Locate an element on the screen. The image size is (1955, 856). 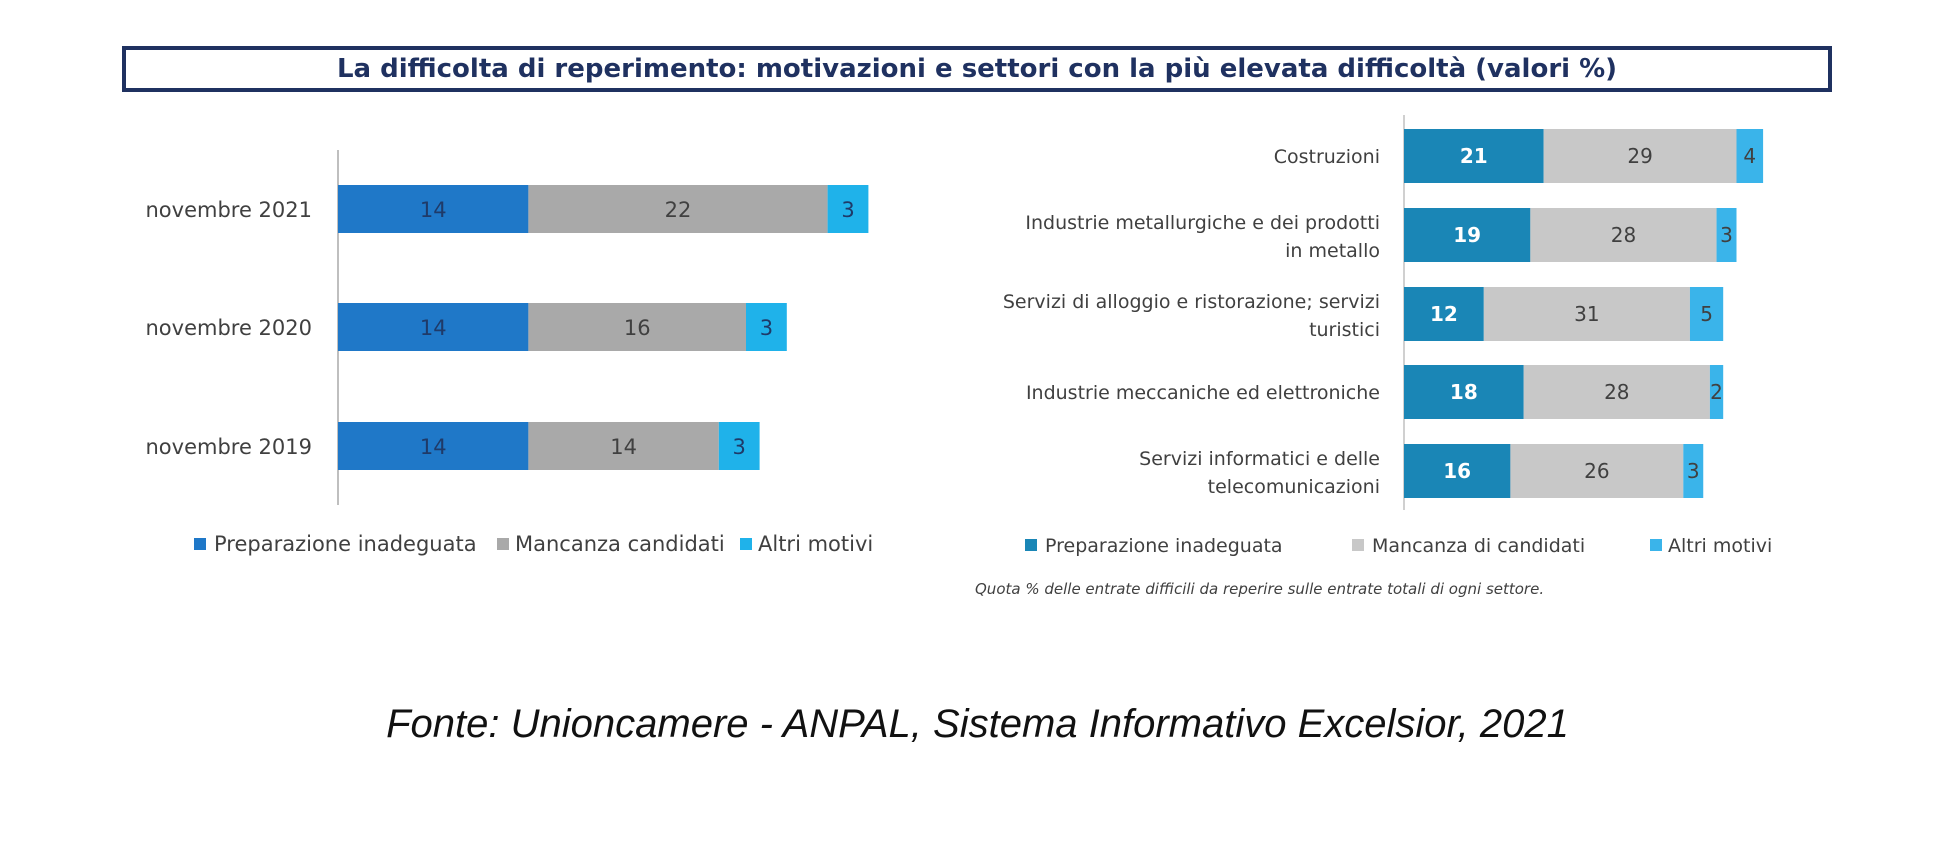
data-label: 31 is located at coordinates (1586, 314).